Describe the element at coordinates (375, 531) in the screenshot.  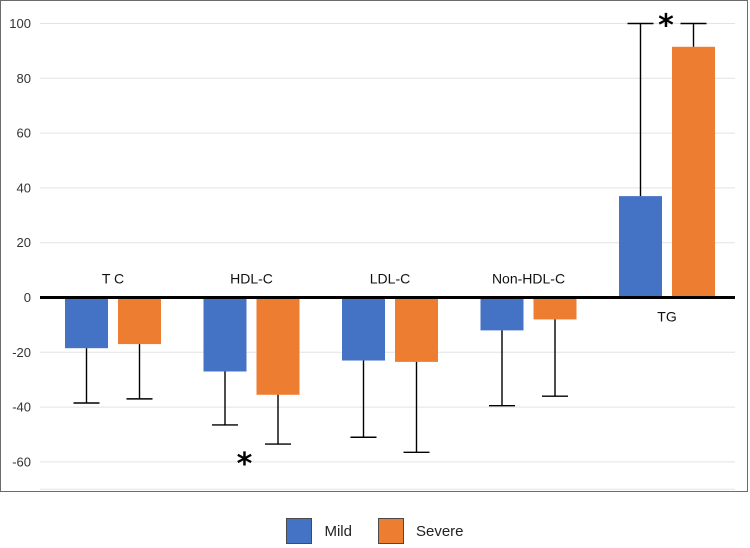
I see `legend: Mild Severe` at that location.